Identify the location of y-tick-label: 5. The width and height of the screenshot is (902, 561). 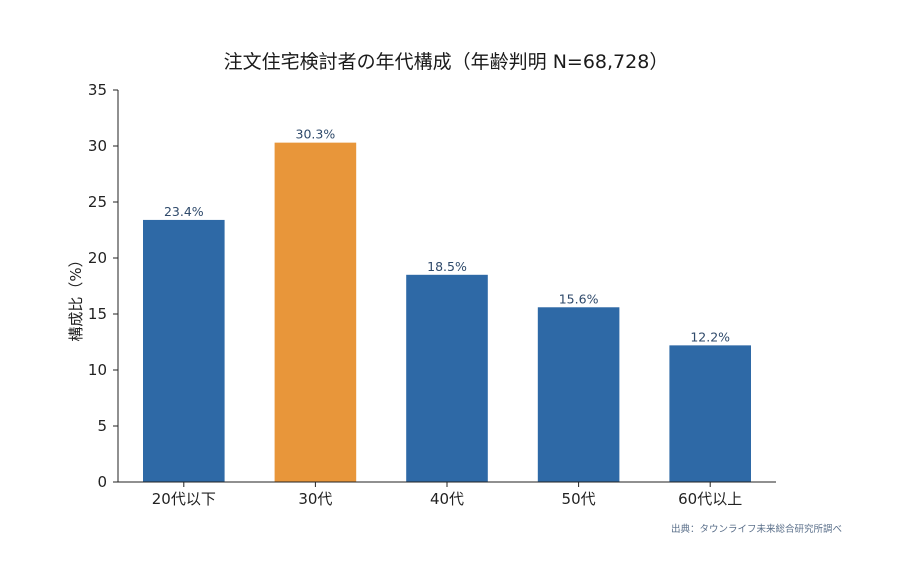
(102, 426).